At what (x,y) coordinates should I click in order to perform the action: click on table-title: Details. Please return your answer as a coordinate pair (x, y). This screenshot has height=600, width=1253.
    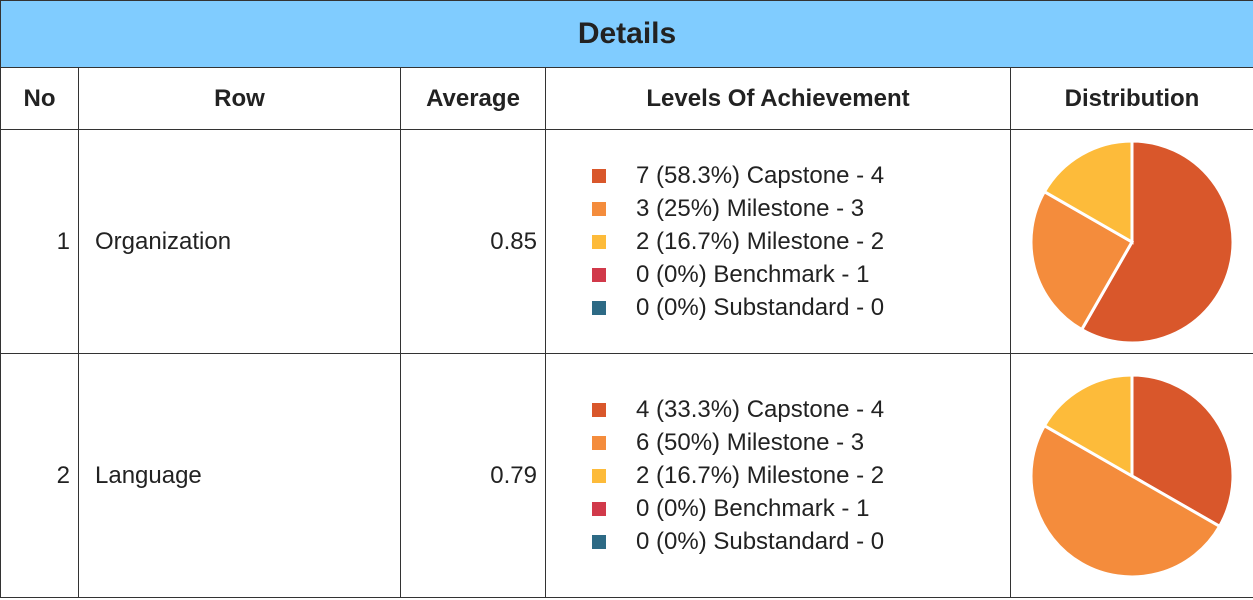
    Looking at the image, I should click on (626, 34).